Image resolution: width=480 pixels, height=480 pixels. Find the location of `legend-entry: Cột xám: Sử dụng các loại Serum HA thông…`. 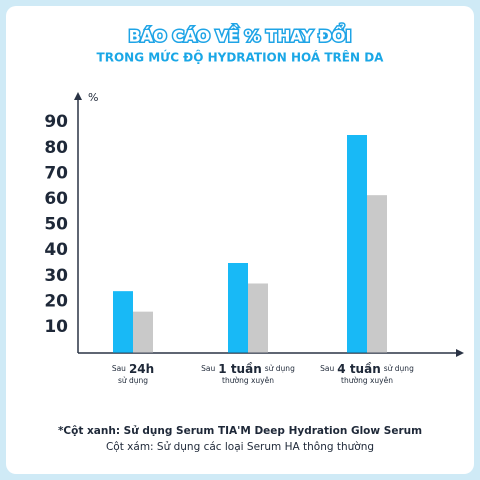

legend-entry: Cột xám: Sử dụng các loại Serum HA thông… is located at coordinates (240, 447).